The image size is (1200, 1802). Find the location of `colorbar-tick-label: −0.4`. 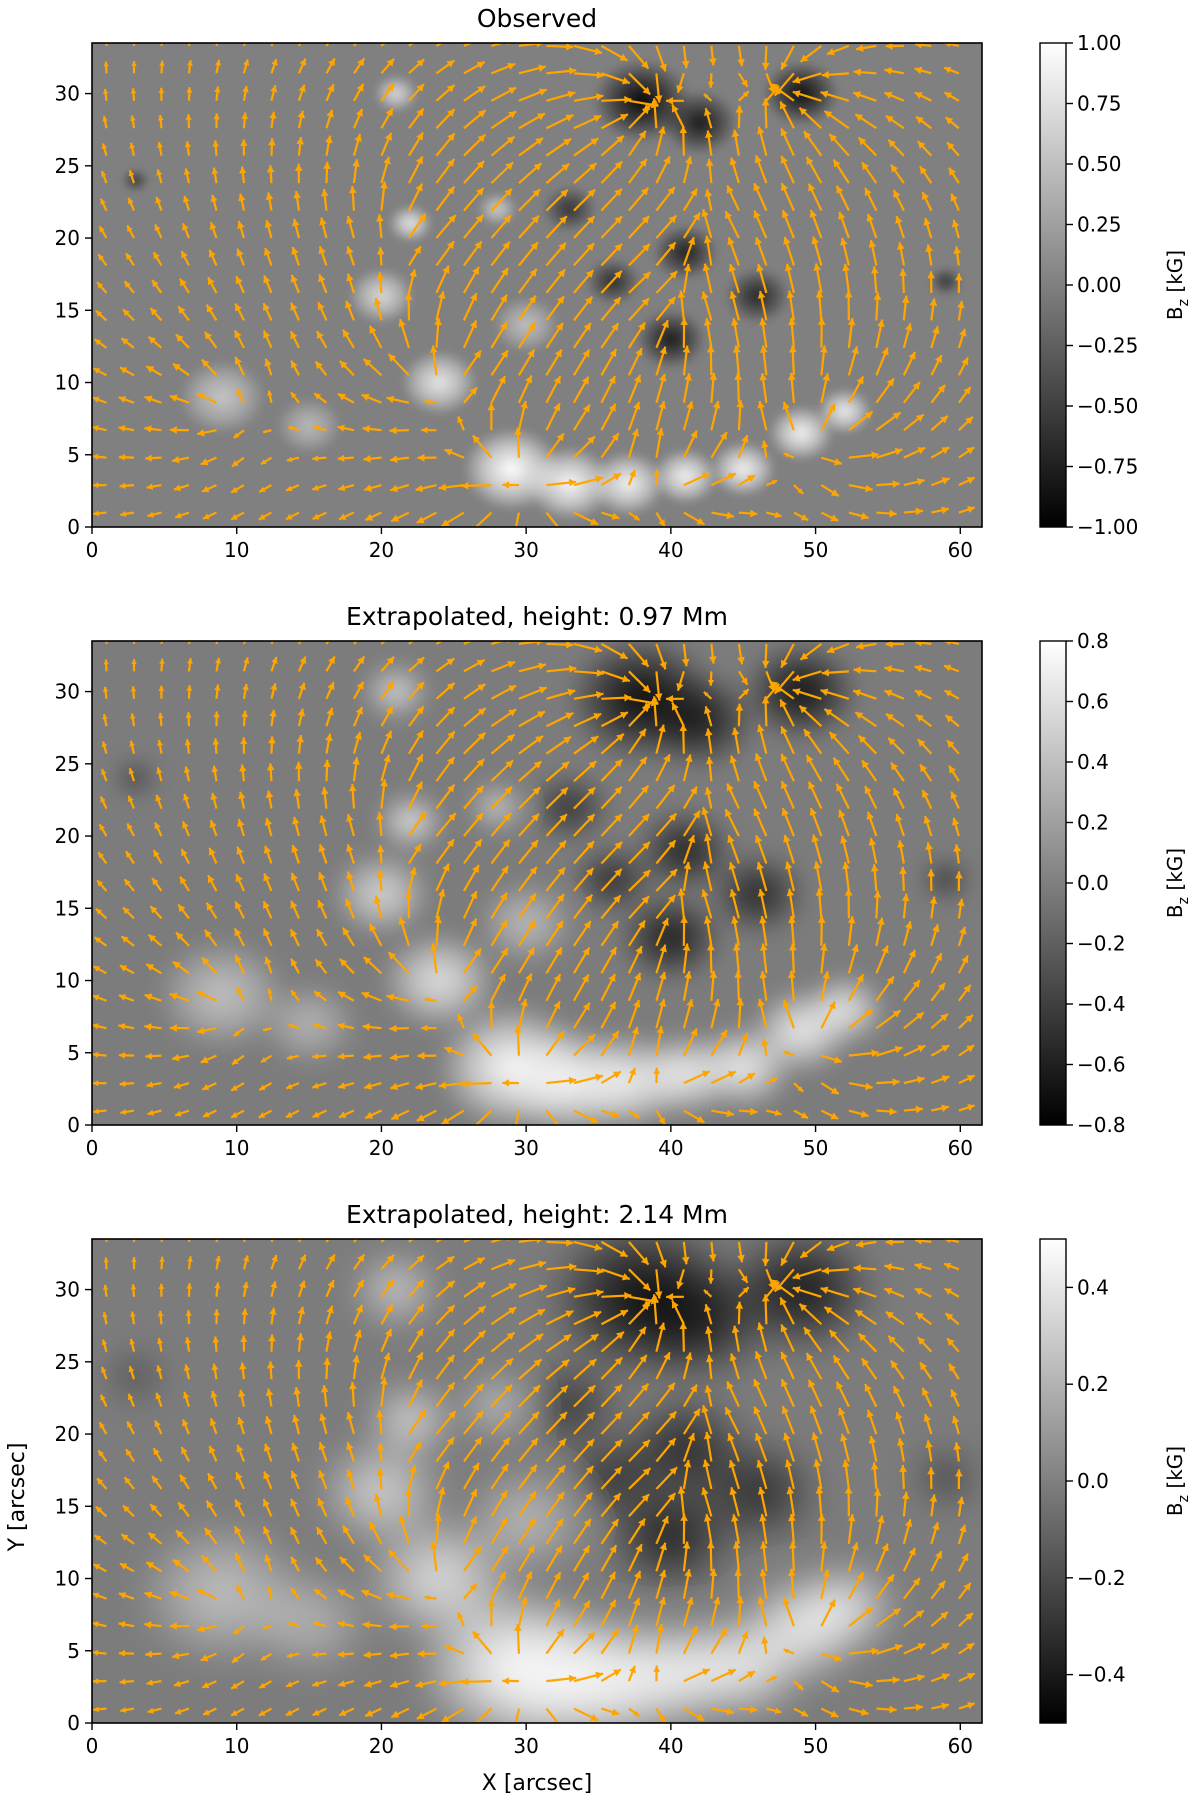

colorbar-tick-label: −0.4 is located at coordinates (1101, 1675).